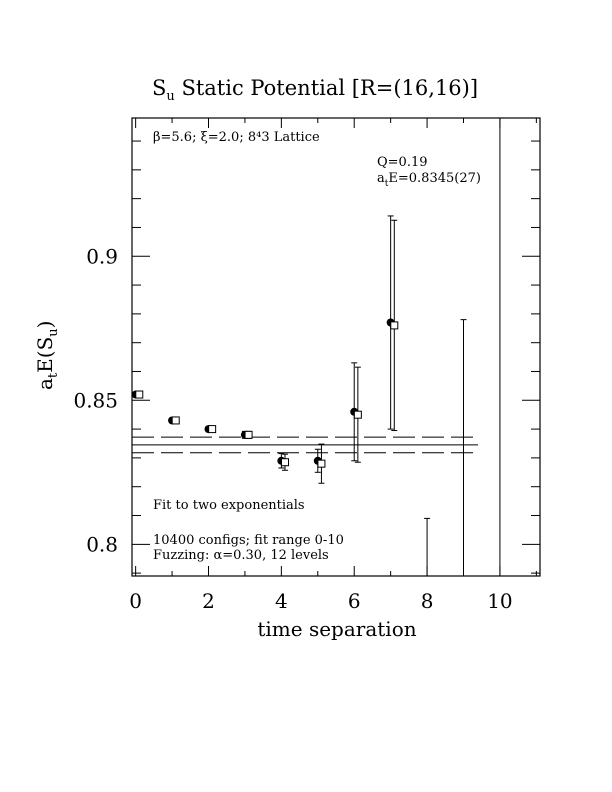 The width and height of the screenshot is (612, 792). I want to click on x-axis-label: time separation, so click(336, 629).